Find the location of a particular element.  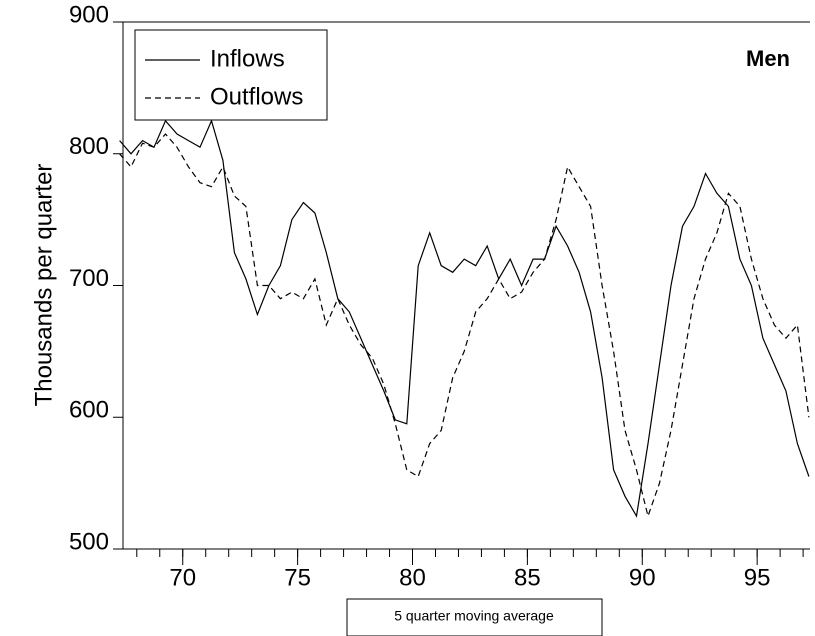

y-tick-label: 600 is located at coordinates (89, 410).